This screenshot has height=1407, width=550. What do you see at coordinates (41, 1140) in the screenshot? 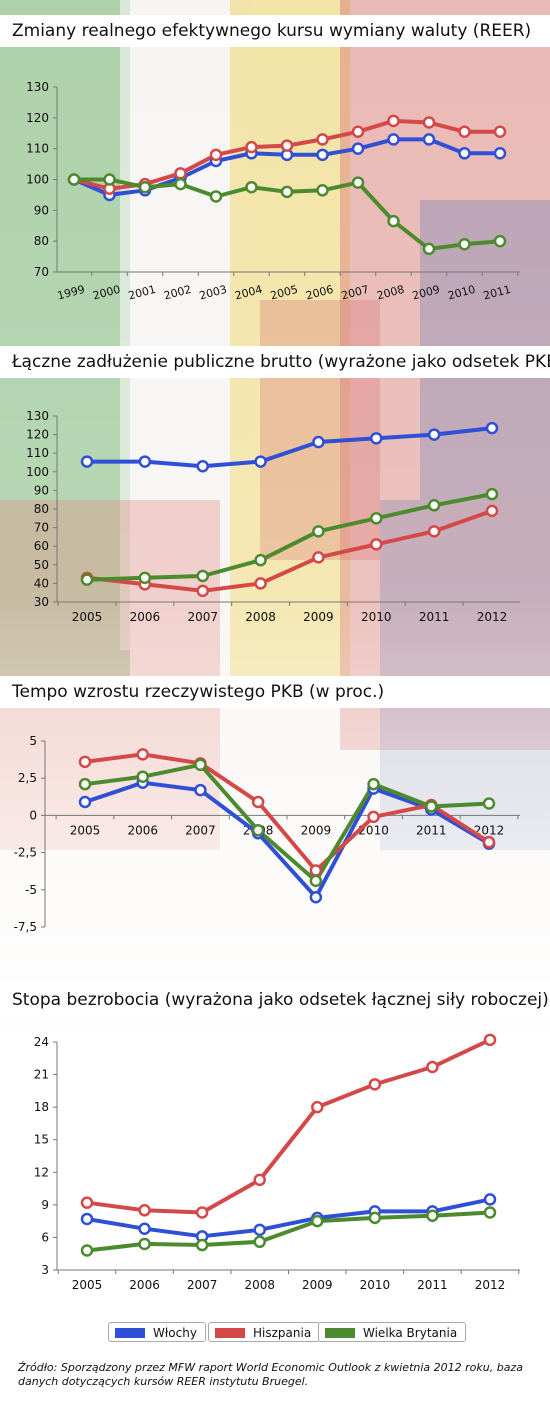
I see `y-tick-label: 15` at bounding box center [41, 1140].